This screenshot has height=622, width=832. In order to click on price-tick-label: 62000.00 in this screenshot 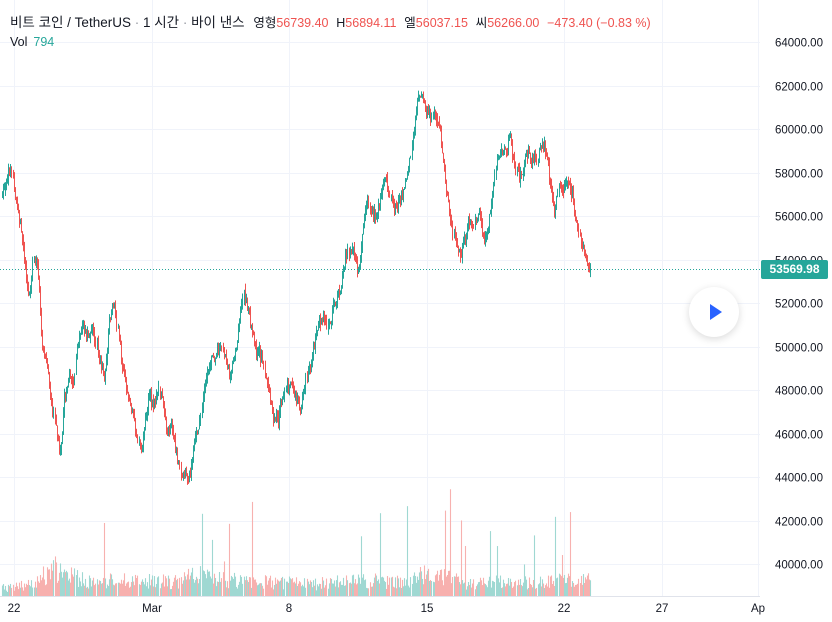, I will do `click(799, 88)`.